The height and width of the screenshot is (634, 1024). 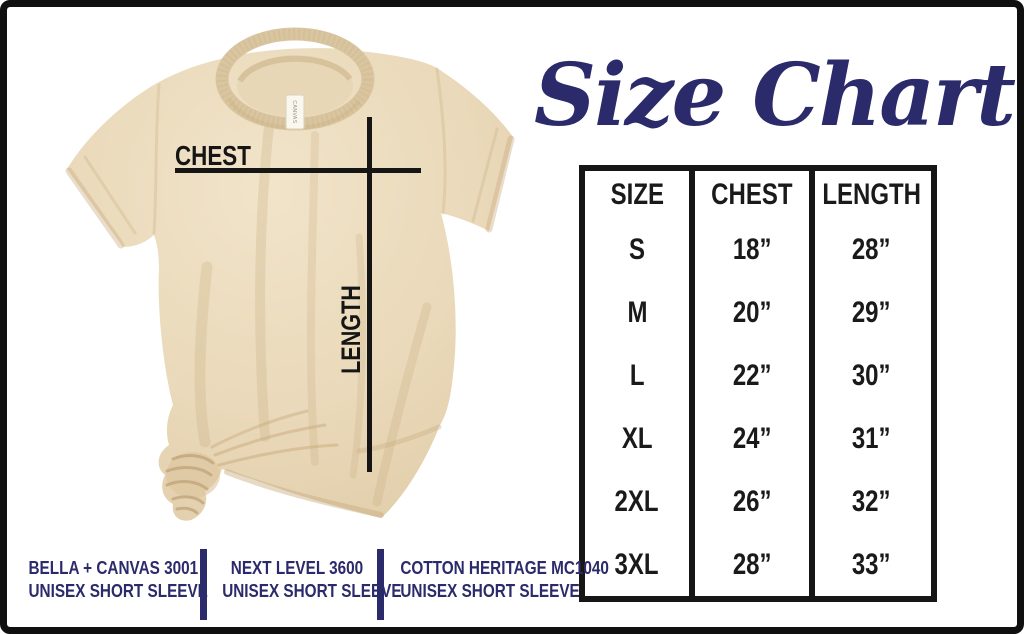 I want to click on table-cell-text: 31”, so click(x=871, y=438).